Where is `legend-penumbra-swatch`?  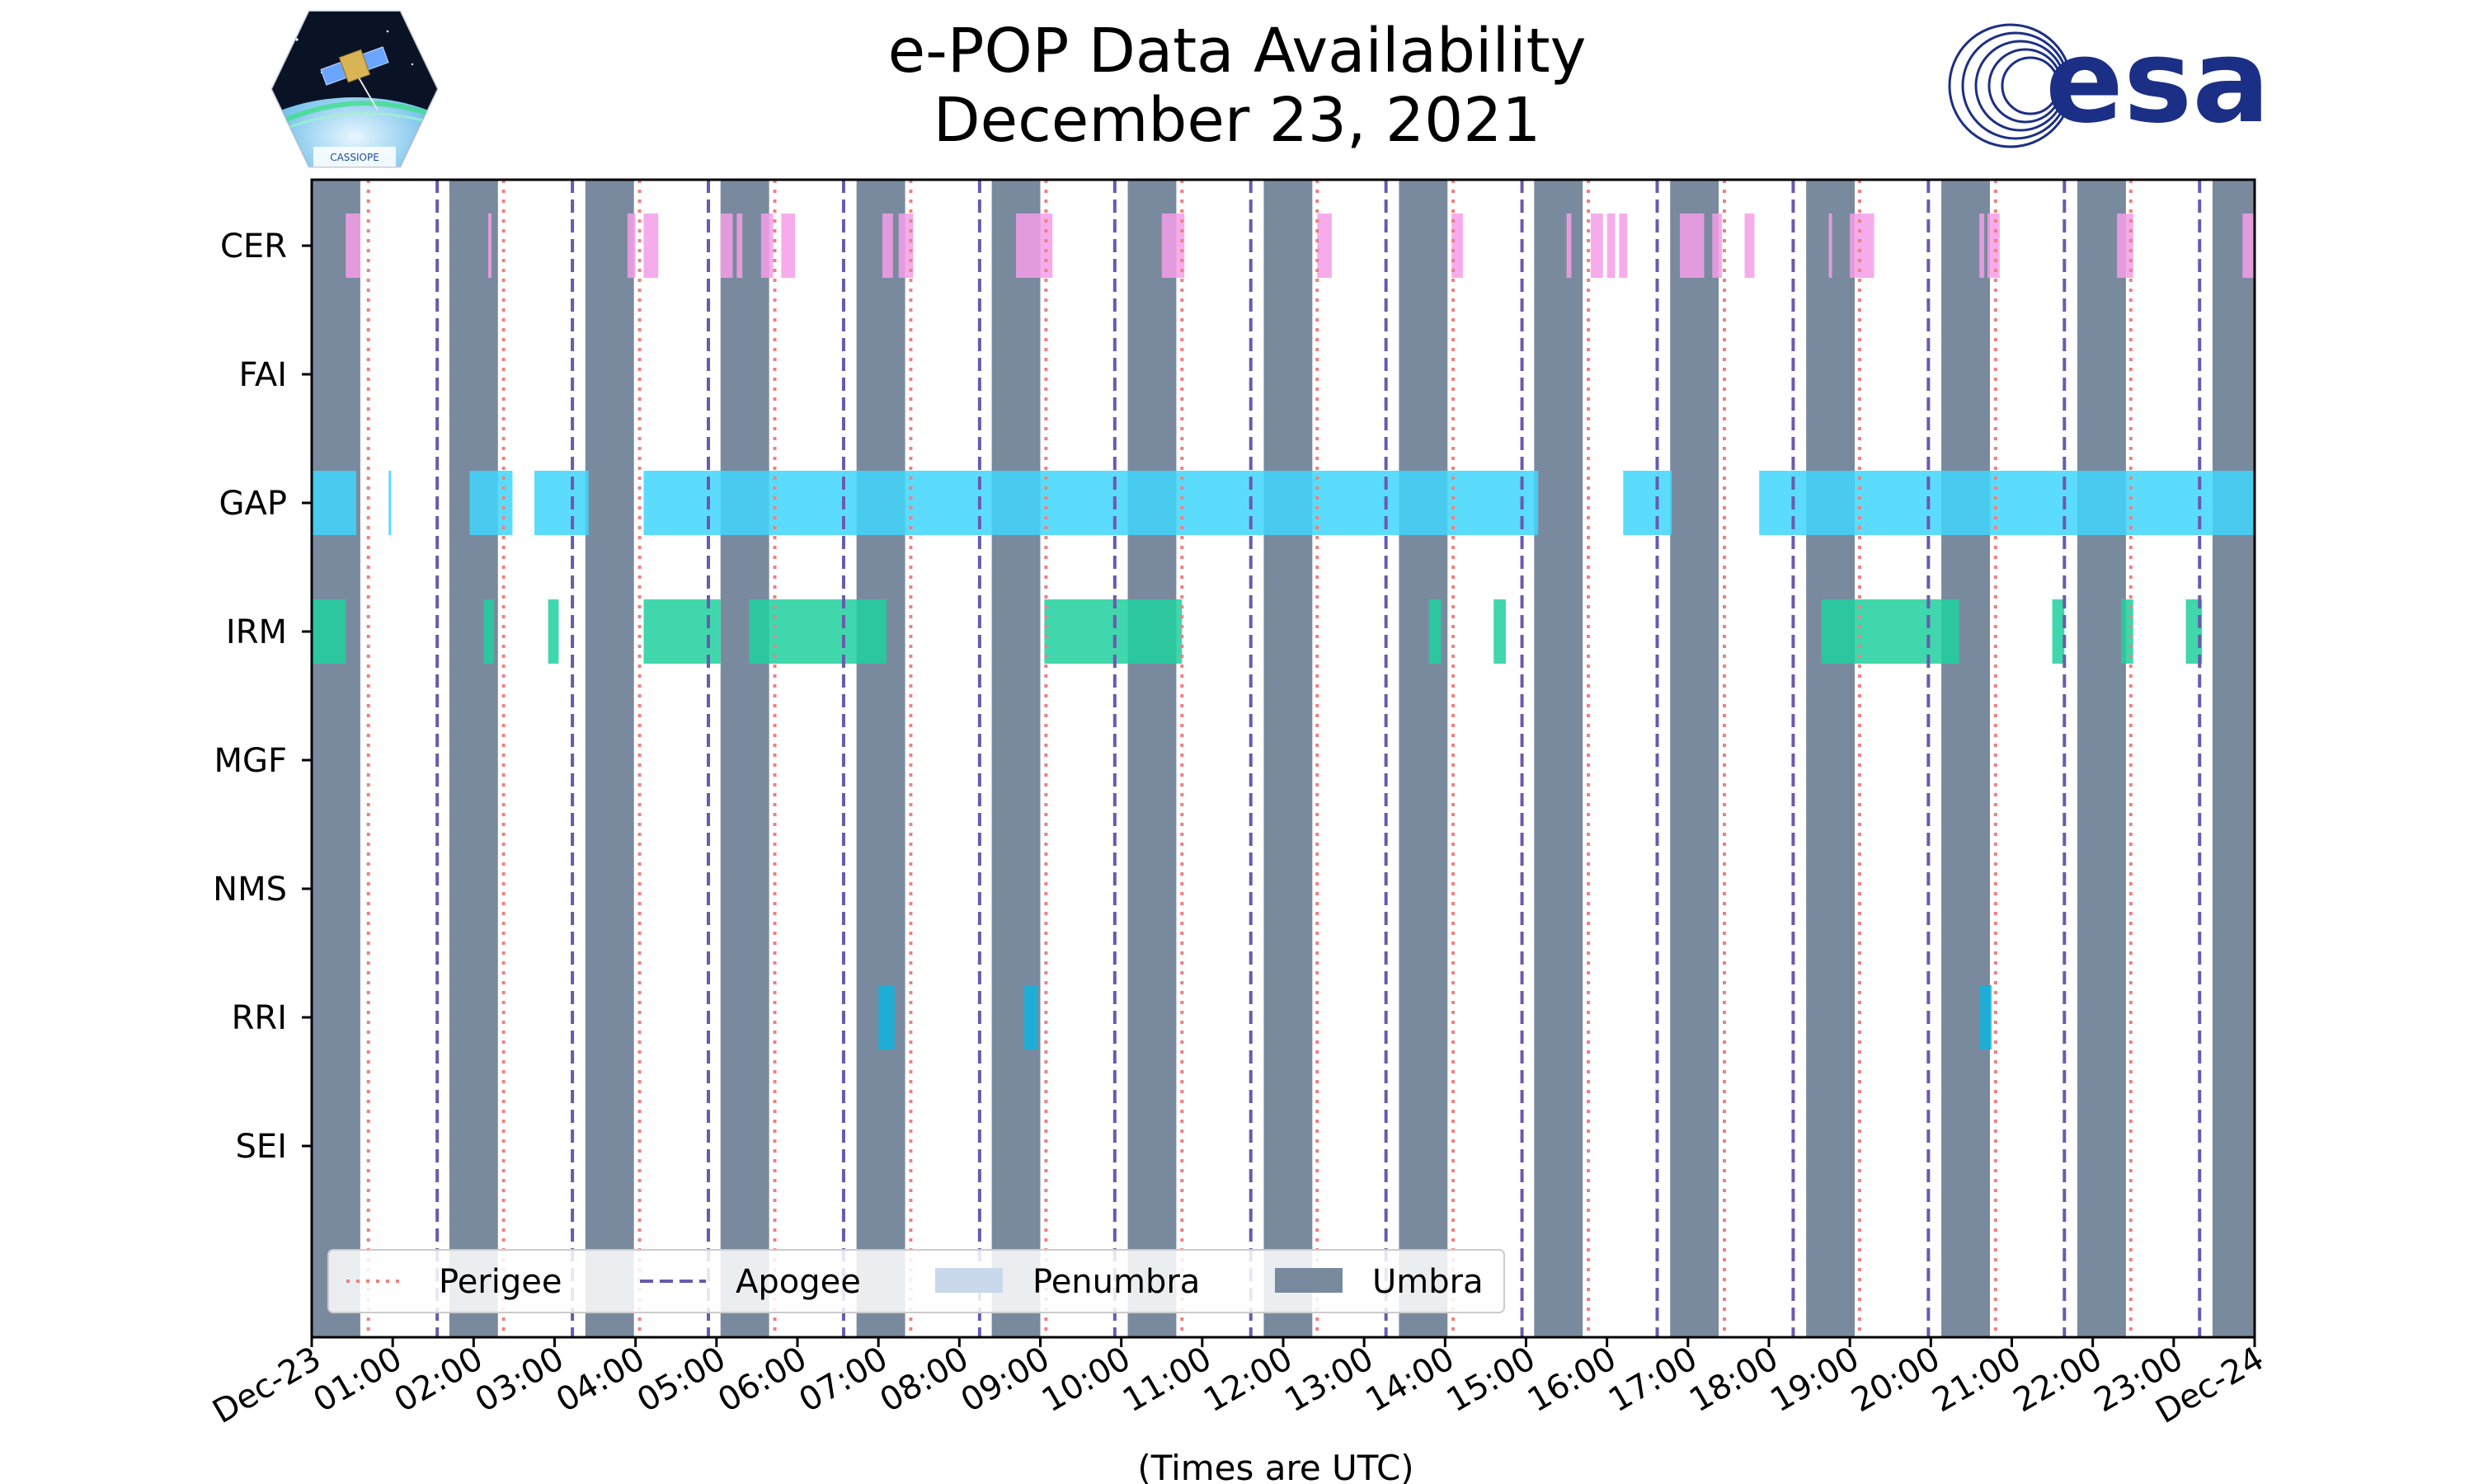
legend-penumbra-swatch is located at coordinates (969, 1280).